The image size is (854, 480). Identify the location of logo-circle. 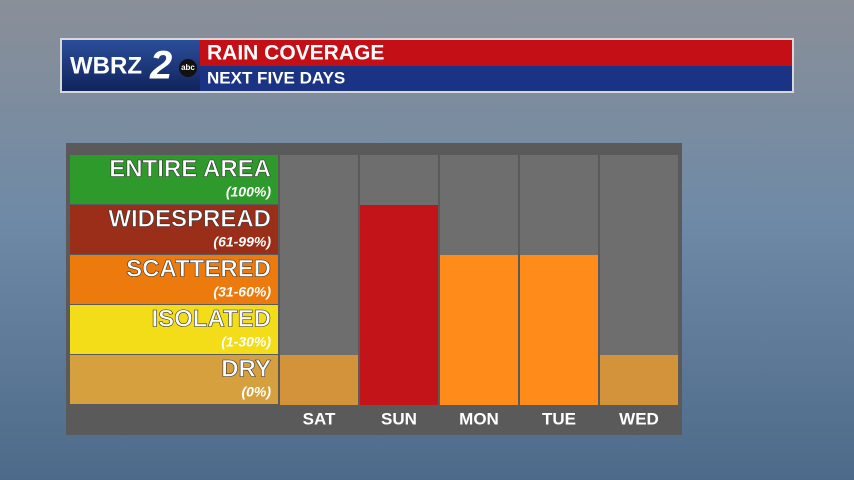
(188, 68).